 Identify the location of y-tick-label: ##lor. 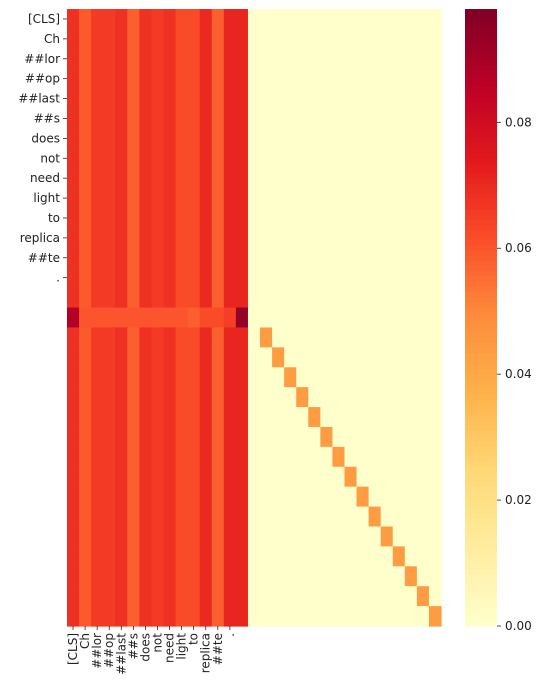
(42, 59).